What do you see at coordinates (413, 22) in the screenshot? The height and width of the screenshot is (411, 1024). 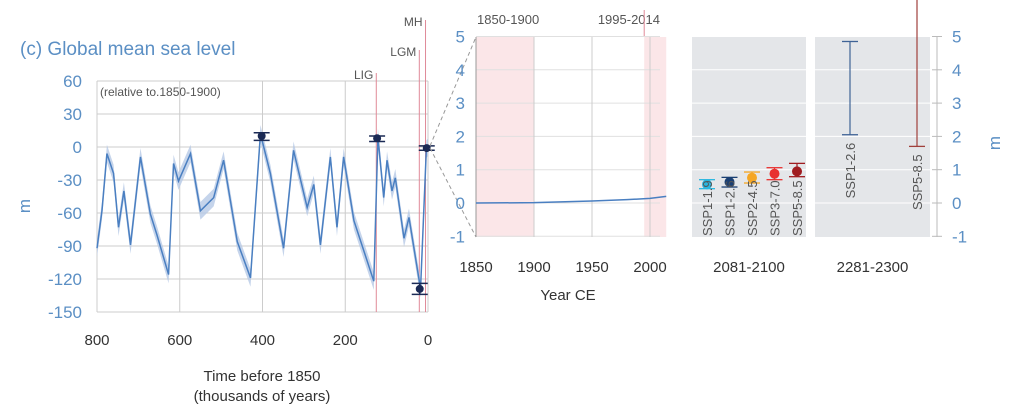 I see `period-label: MH` at bounding box center [413, 22].